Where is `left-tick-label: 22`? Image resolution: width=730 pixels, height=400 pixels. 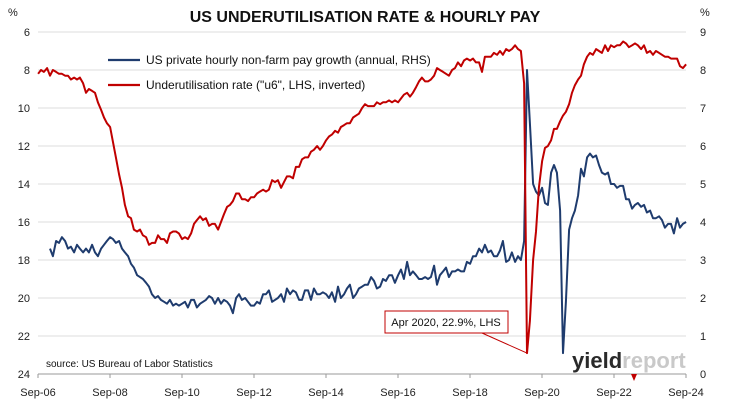
left-tick-label: 22 is located at coordinates (24, 337).